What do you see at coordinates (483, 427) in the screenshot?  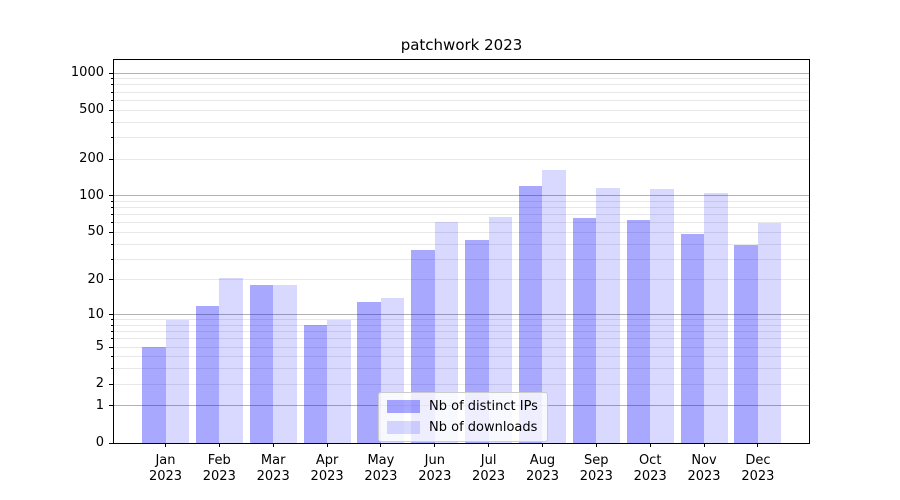 I see `legend-label-downloads: Nb of downloads` at bounding box center [483, 427].